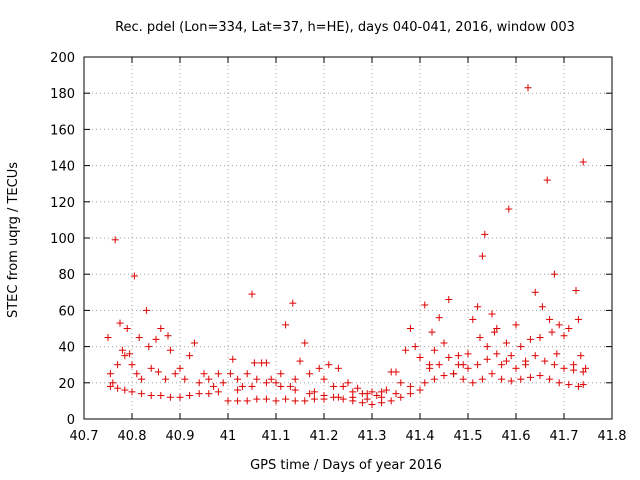 The width and height of the screenshot is (640, 480). Describe the element at coordinates (346, 465) in the screenshot. I see `x-axis-label: GPS time / Days of year 2016` at that location.